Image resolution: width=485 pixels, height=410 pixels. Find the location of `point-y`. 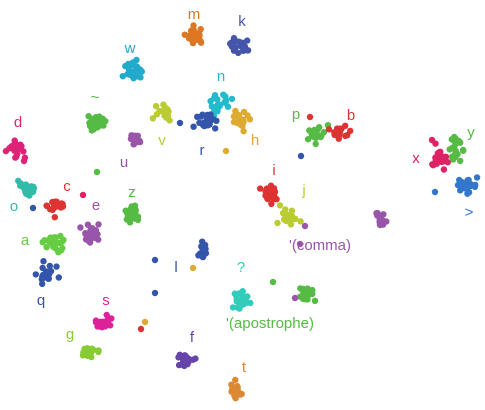

point-y is located at coordinates (460, 161).